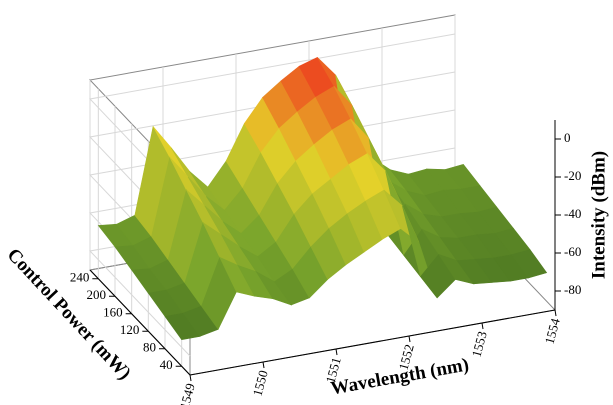  What do you see at coordinates (572, 289) in the screenshot?
I see `z-tick-label: -80` at bounding box center [572, 289].